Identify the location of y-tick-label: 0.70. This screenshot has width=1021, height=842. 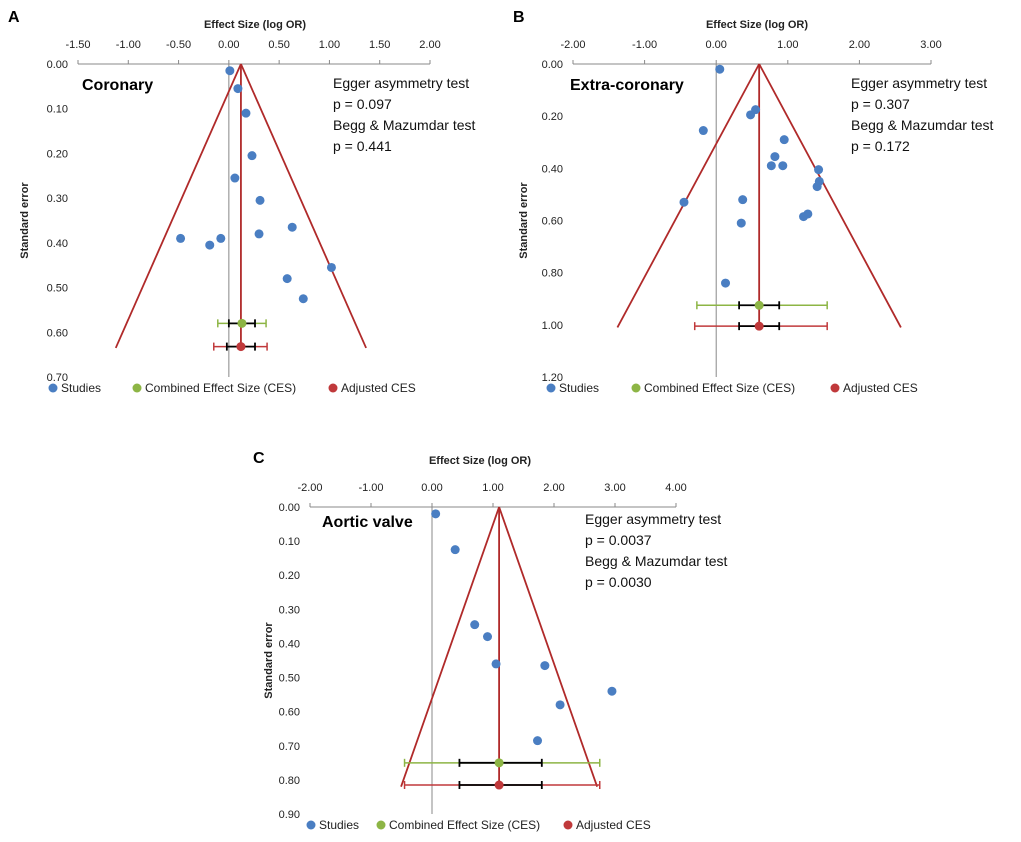
(57, 378).